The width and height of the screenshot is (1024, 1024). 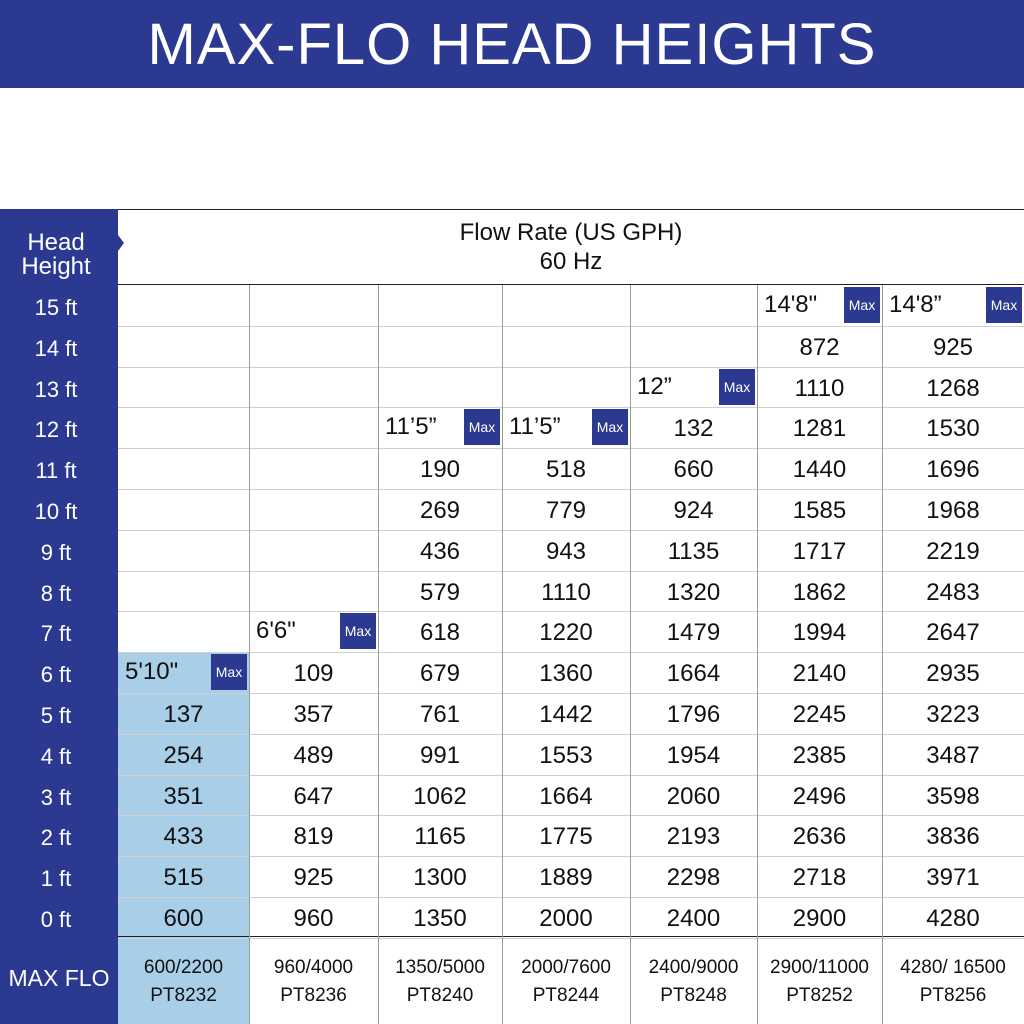 What do you see at coordinates (693, 967) in the screenshot?
I see `max-flo-value: 2400/9000` at bounding box center [693, 967].